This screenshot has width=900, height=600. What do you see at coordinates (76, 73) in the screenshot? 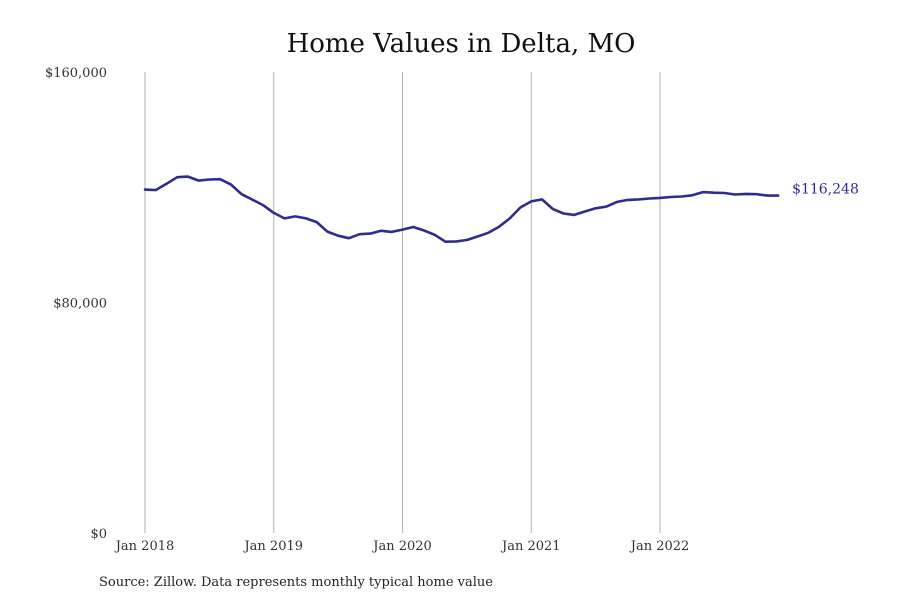
I see `y-tick-label-2: $160,000` at bounding box center [76, 73].